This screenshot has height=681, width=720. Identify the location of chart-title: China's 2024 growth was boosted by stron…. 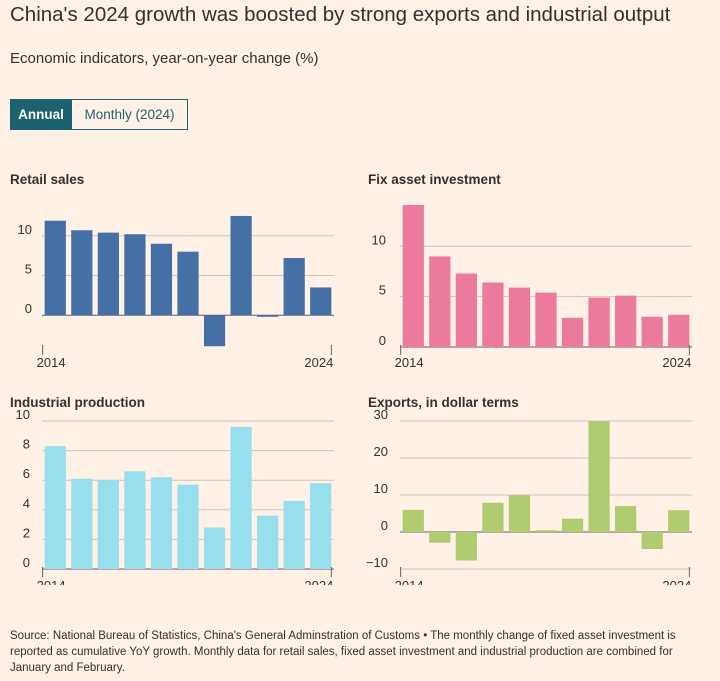
(340, 14).